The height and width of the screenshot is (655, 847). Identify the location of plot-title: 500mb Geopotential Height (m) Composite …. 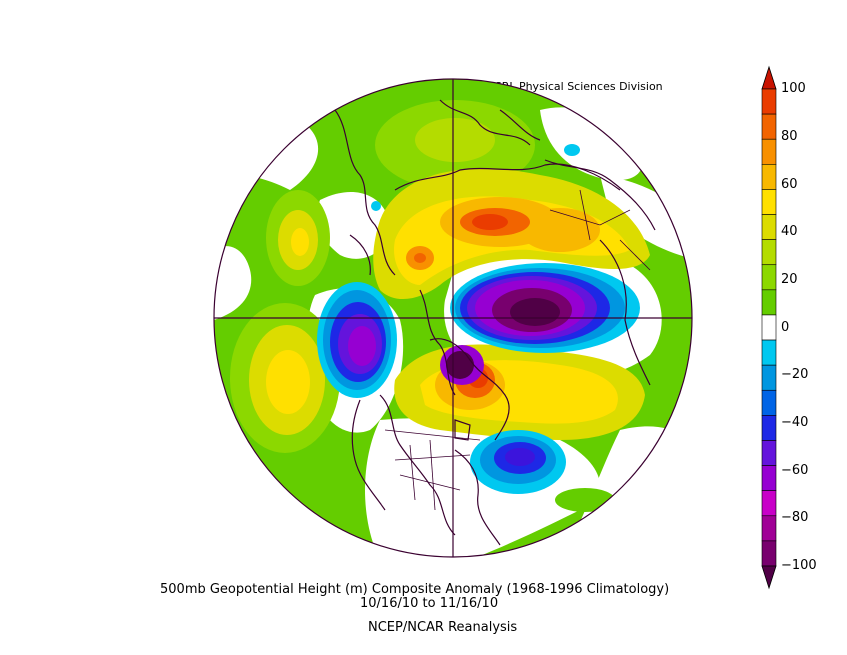
(415, 589).